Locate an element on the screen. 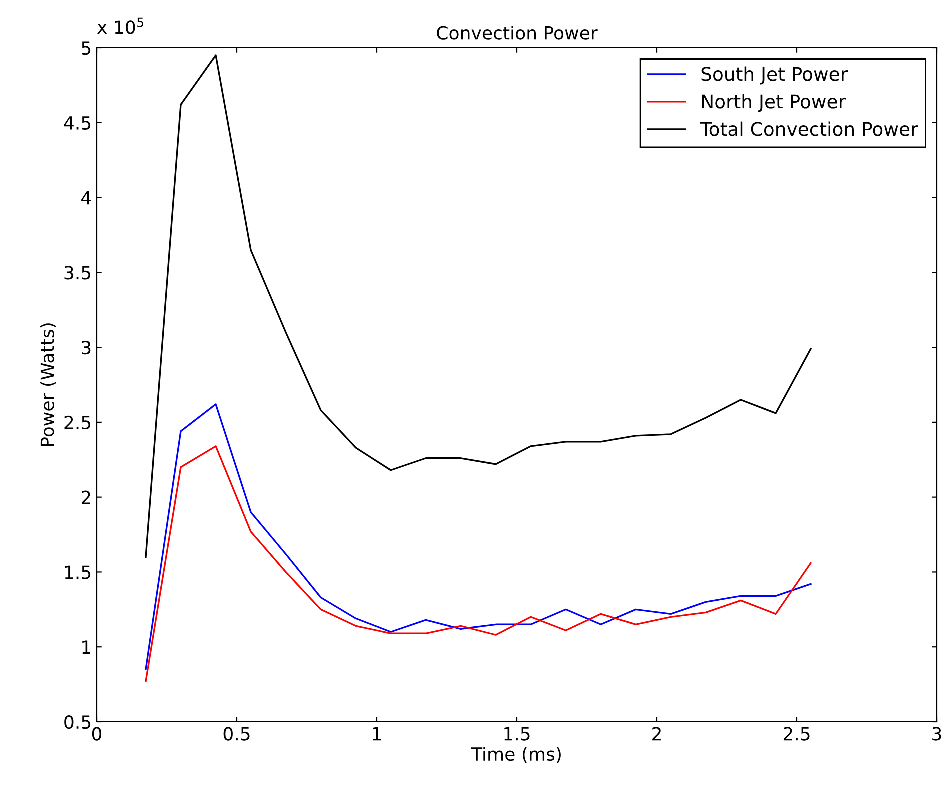 This screenshot has height=790, width=951. chart-title: Convection Power is located at coordinates (517, 33).